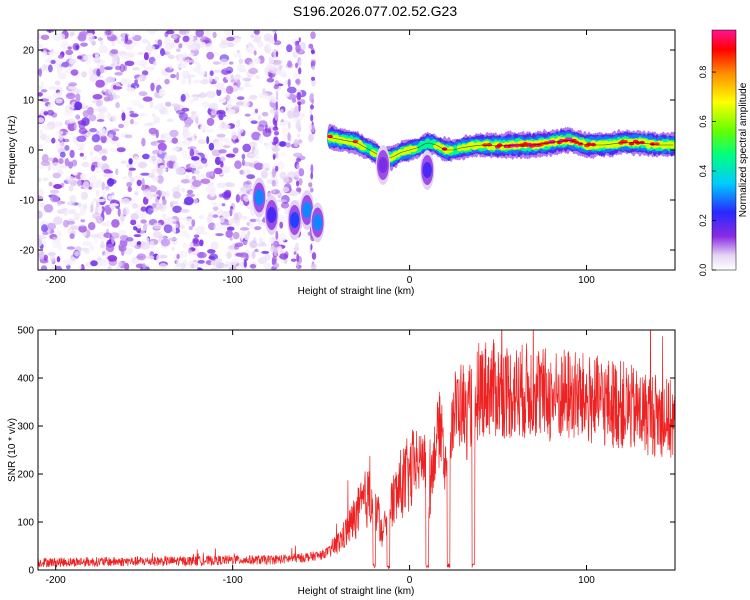  I want to click on y-tick-label: 300, so click(25, 427).